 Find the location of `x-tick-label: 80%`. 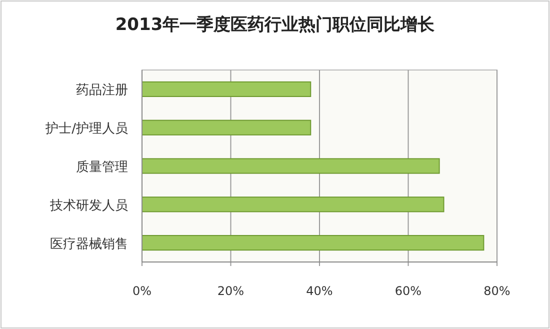

x-tick-label: 80% is located at coordinates (497, 291).